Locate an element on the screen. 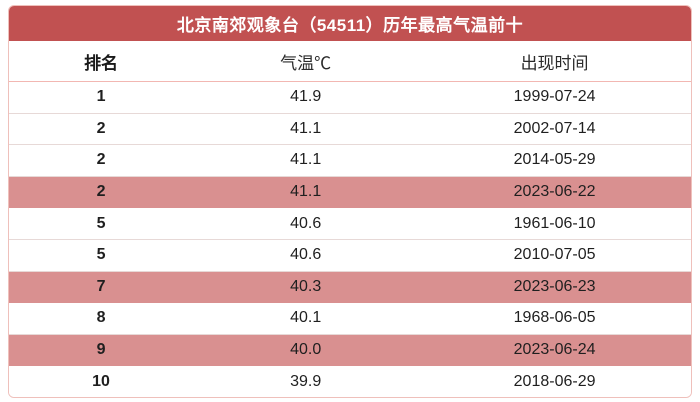 The width and height of the screenshot is (700, 402). date-cell: 1961-06-10 is located at coordinates (554, 223).